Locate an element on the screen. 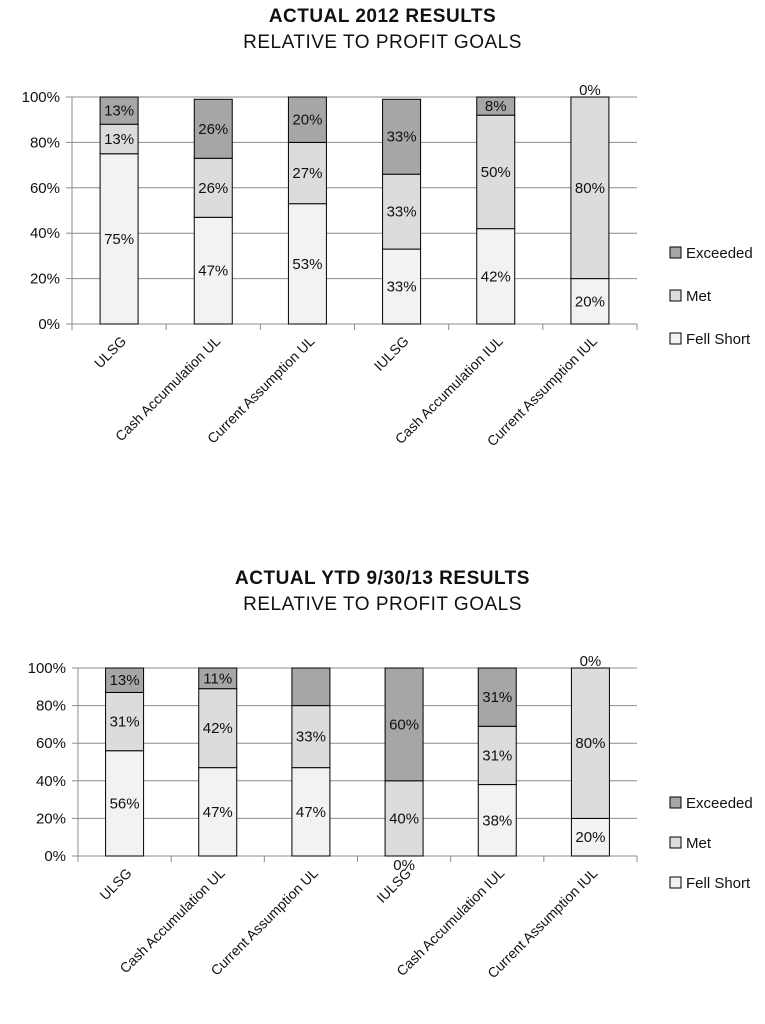  data-label: 56% is located at coordinates (125, 803).